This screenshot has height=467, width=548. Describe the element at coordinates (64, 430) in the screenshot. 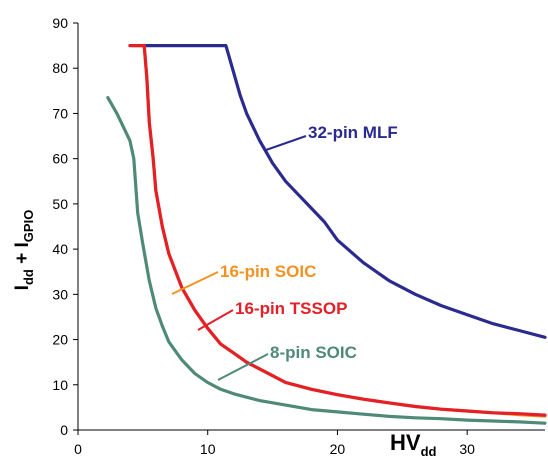

I see `y-tick-label: 0` at that location.